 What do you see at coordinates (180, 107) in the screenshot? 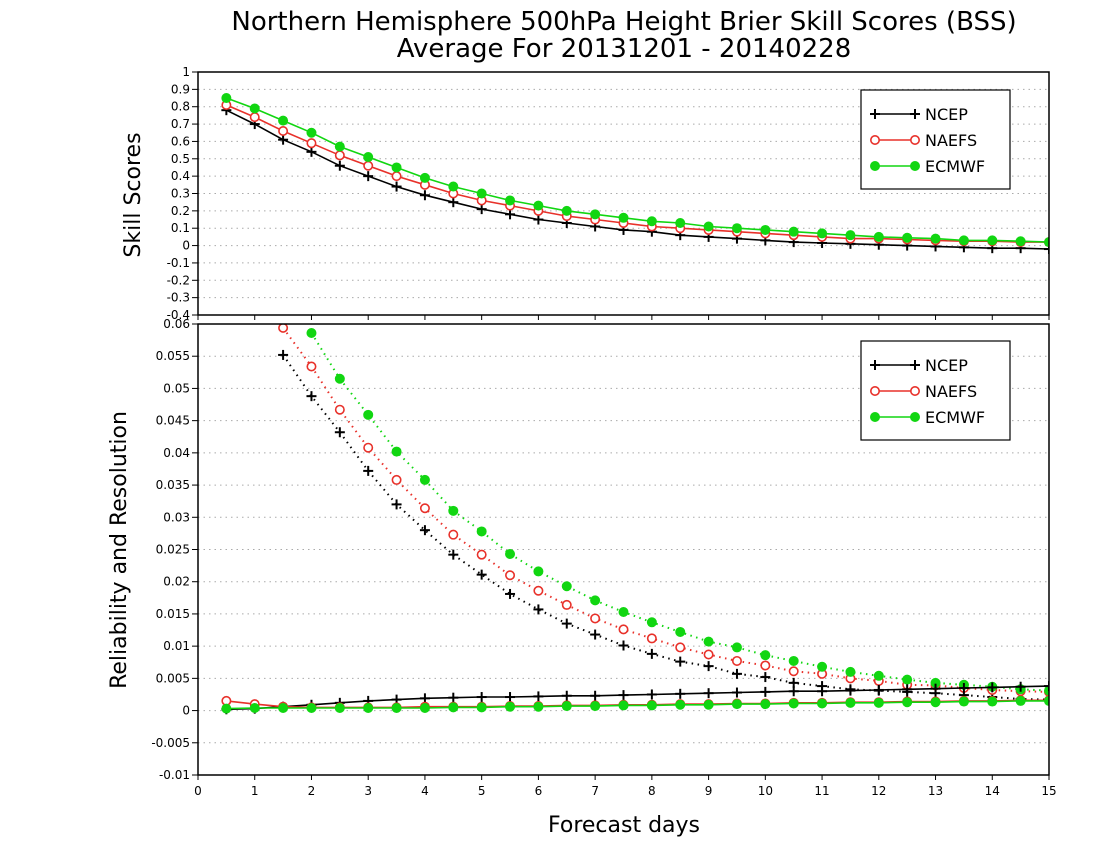
I see `top-y-tick-label: 0.8` at bounding box center [180, 107].